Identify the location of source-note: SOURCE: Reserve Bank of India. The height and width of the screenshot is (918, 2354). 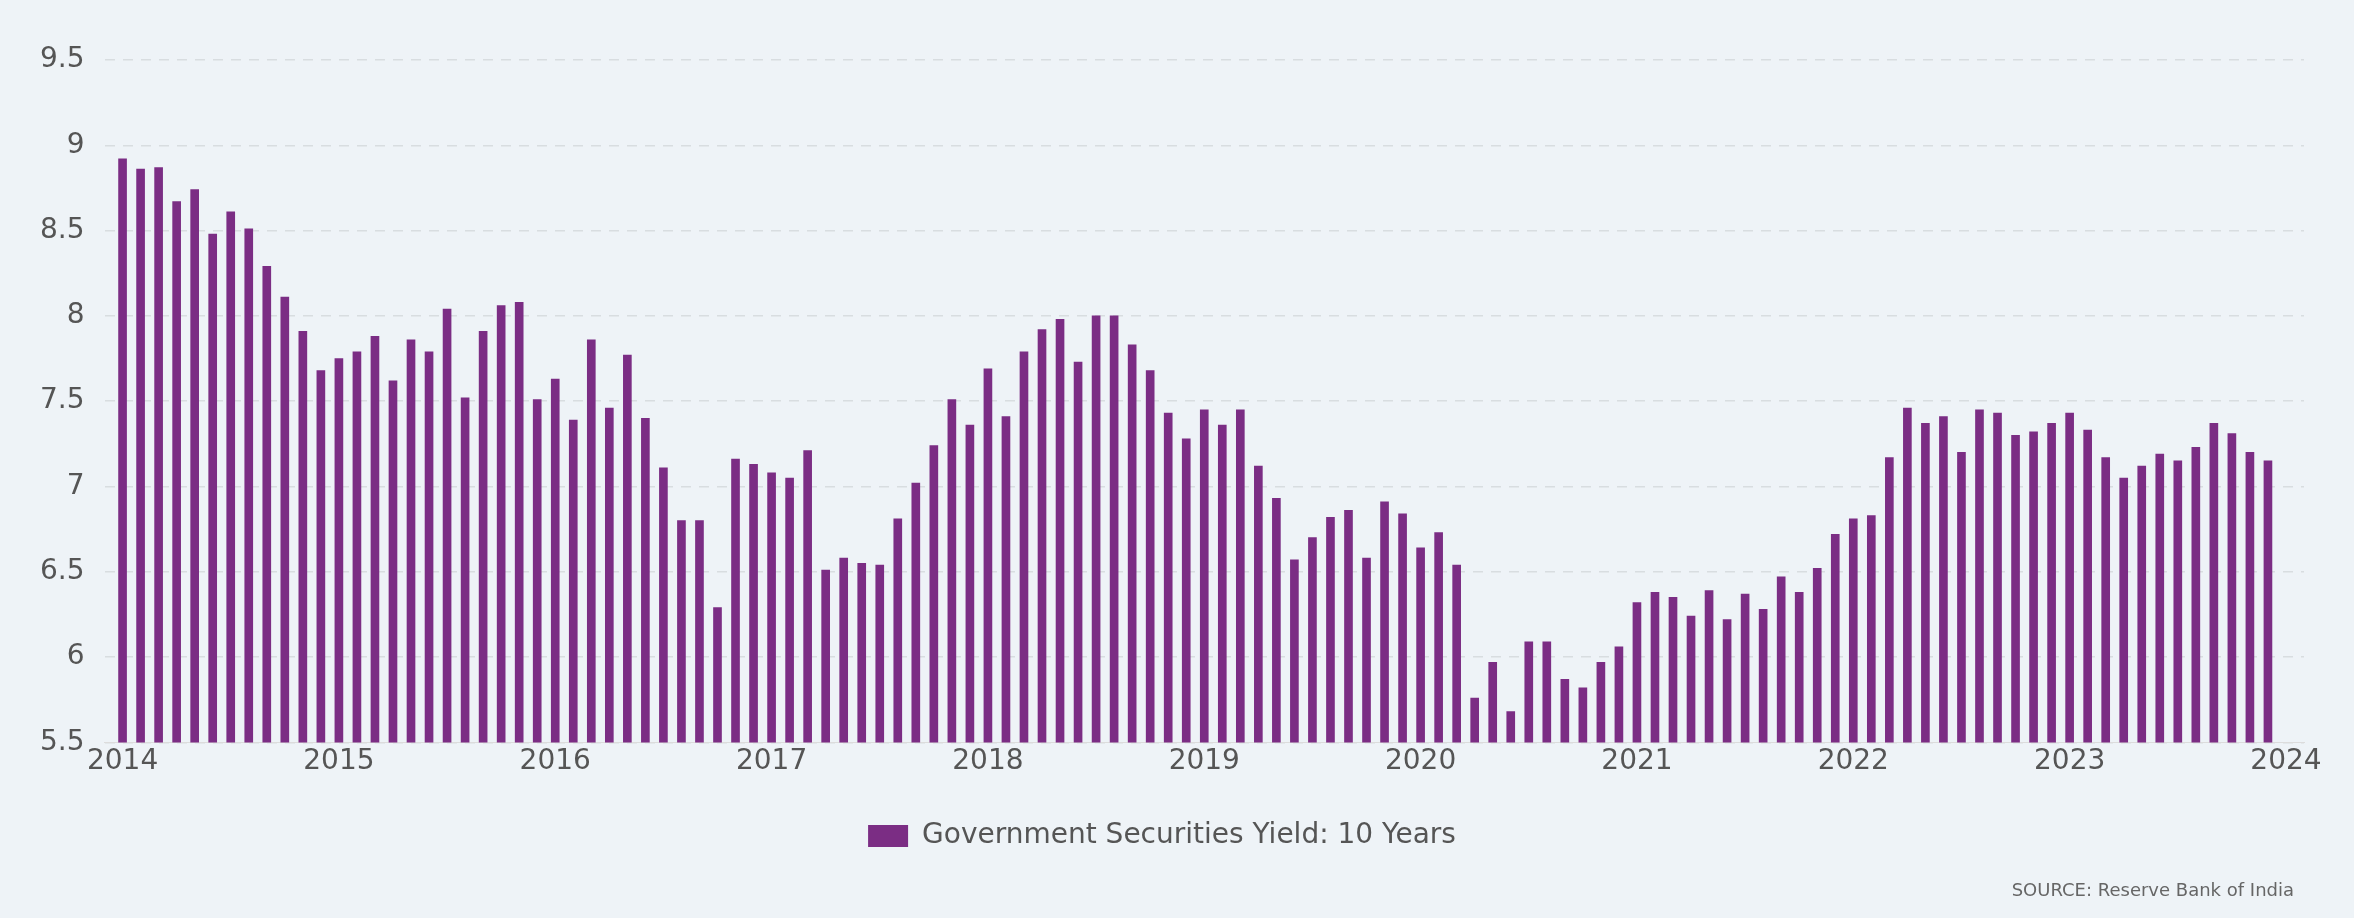
(2152, 889).